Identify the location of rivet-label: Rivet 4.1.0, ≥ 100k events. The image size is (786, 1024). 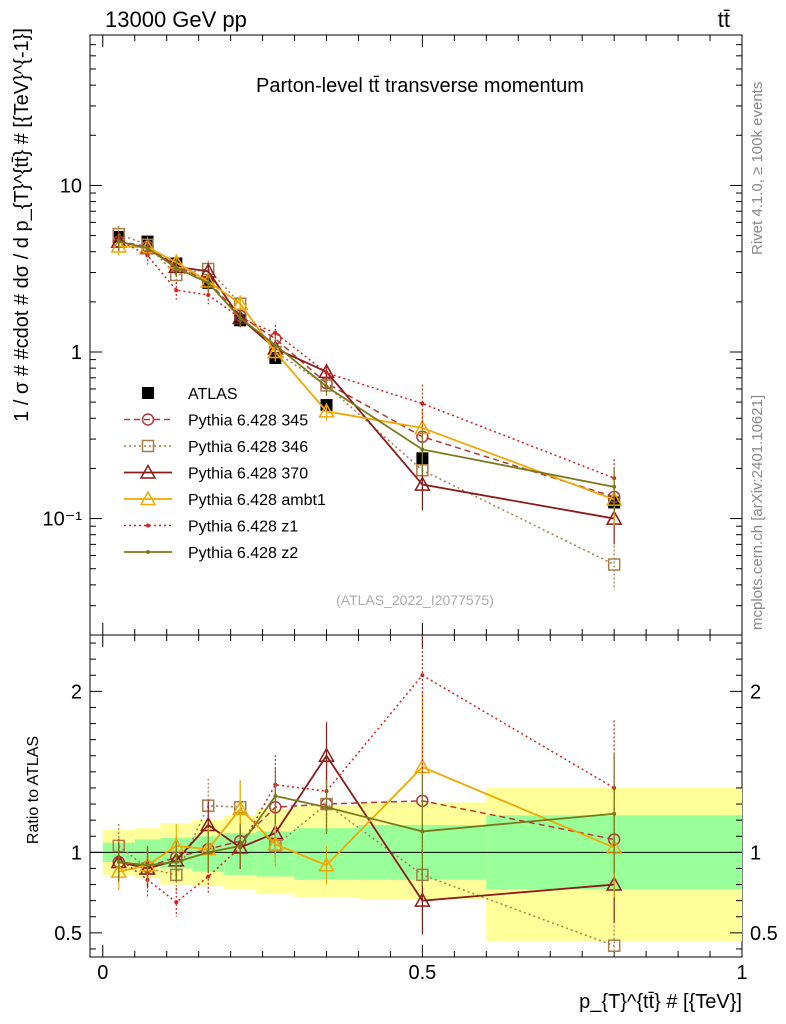
(757, 168).